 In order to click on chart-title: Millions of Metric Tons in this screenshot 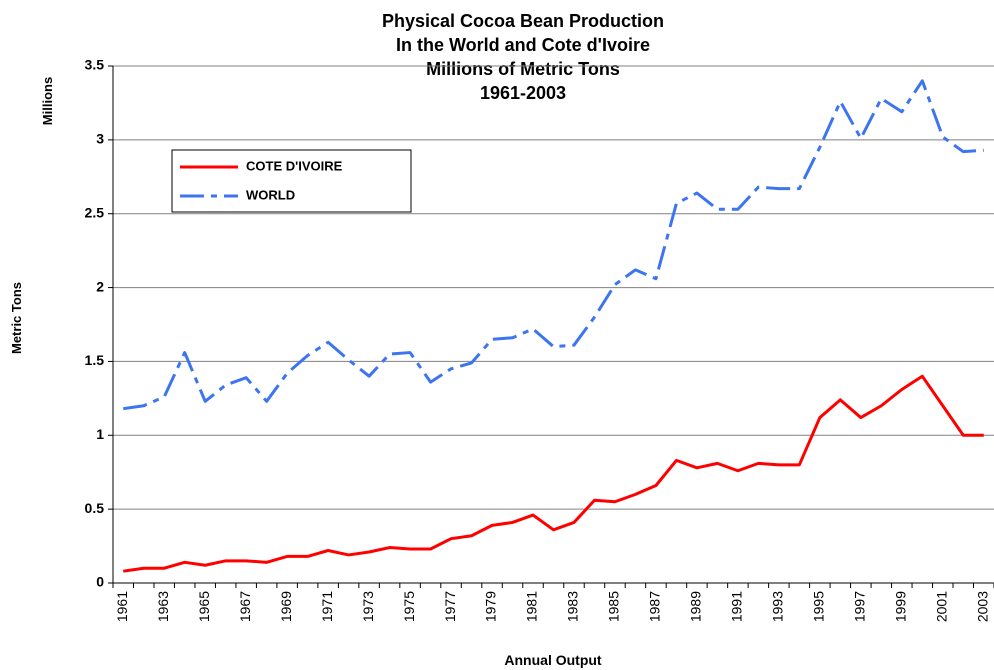, I will do `click(523, 69)`.